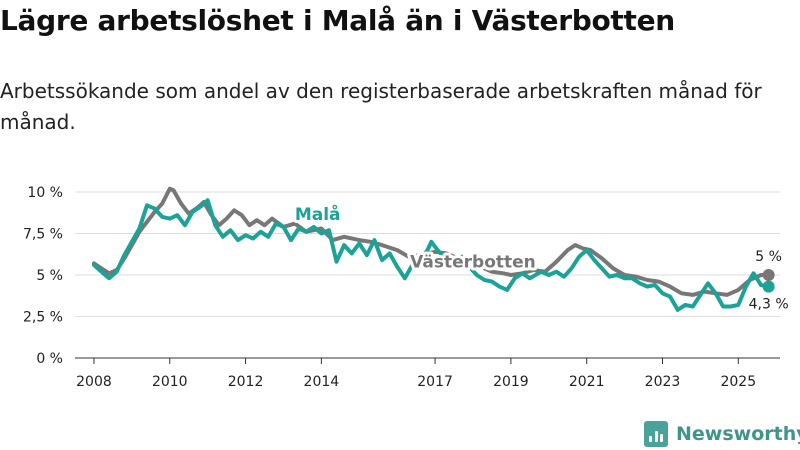 The height and width of the screenshot is (450, 800). What do you see at coordinates (738, 382) in the screenshot?
I see `x-tick-label: 2025` at bounding box center [738, 382].